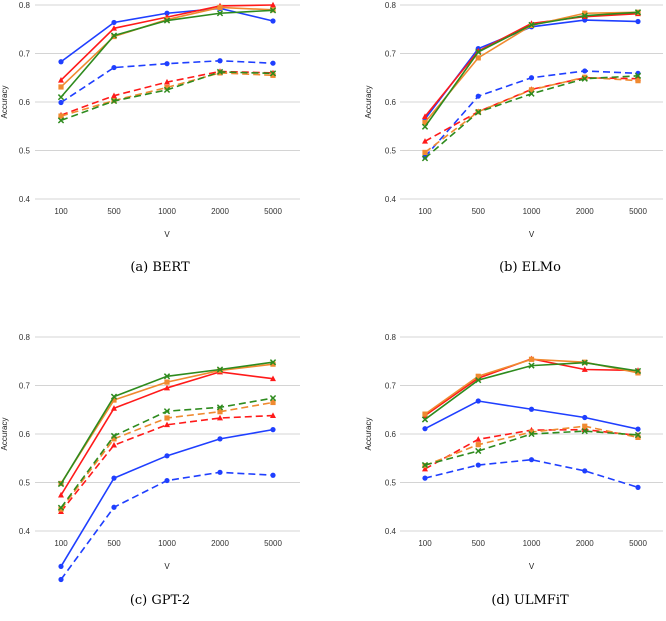 The image size is (666, 621). What do you see at coordinates (391, 531) in the screenshot?
I see `y-tick-label: 0.4` at bounding box center [391, 531].